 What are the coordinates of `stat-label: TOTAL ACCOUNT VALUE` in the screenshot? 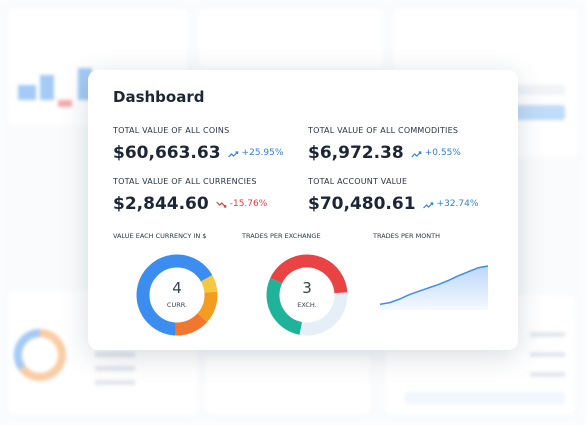 It's located at (357, 181).